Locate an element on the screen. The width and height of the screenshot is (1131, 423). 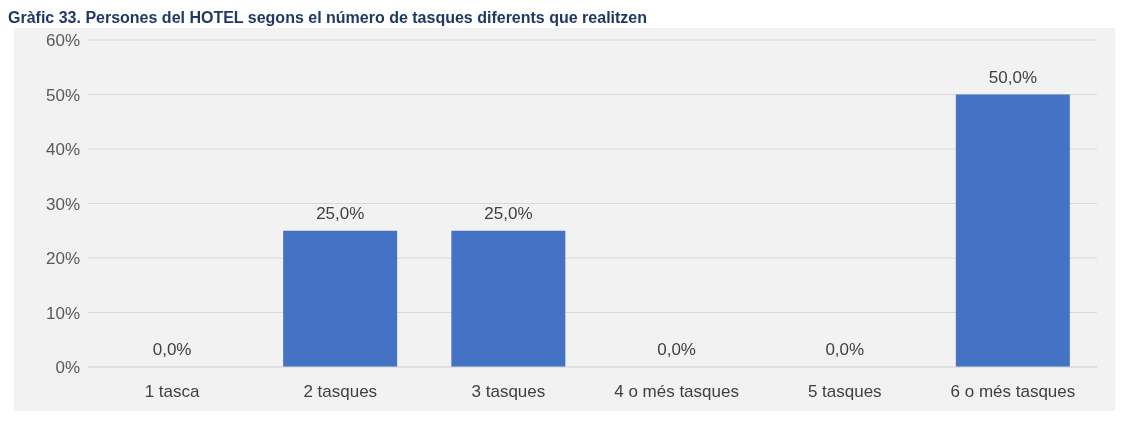
x-tick-label: 5 tasques is located at coordinates (844, 392).